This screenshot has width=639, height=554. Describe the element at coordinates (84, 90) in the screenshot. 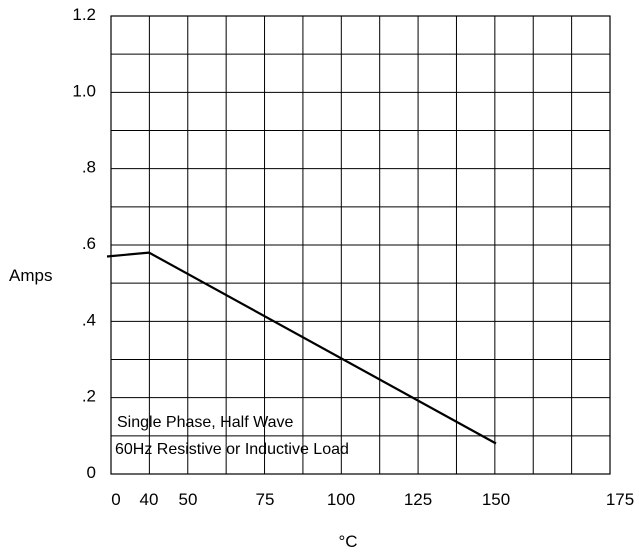

I see `y-tick-label: 1.0` at that location.